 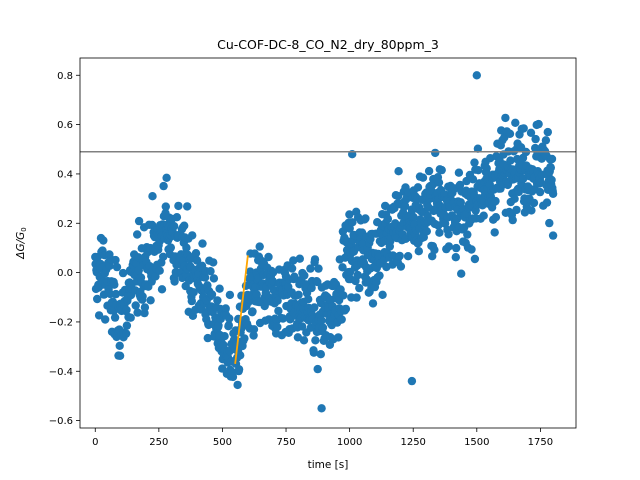 I want to click on y-tick-label: 0.8, so click(x=65, y=76).